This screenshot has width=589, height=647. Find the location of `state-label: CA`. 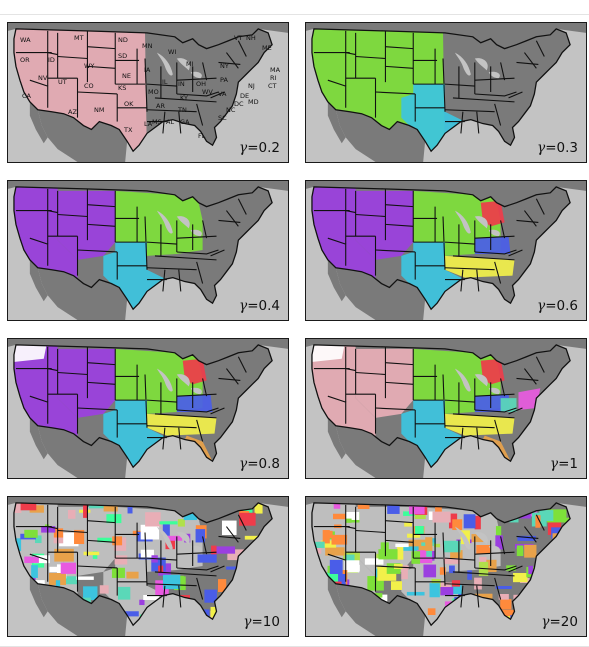

state-label: CA is located at coordinates (26, 96).